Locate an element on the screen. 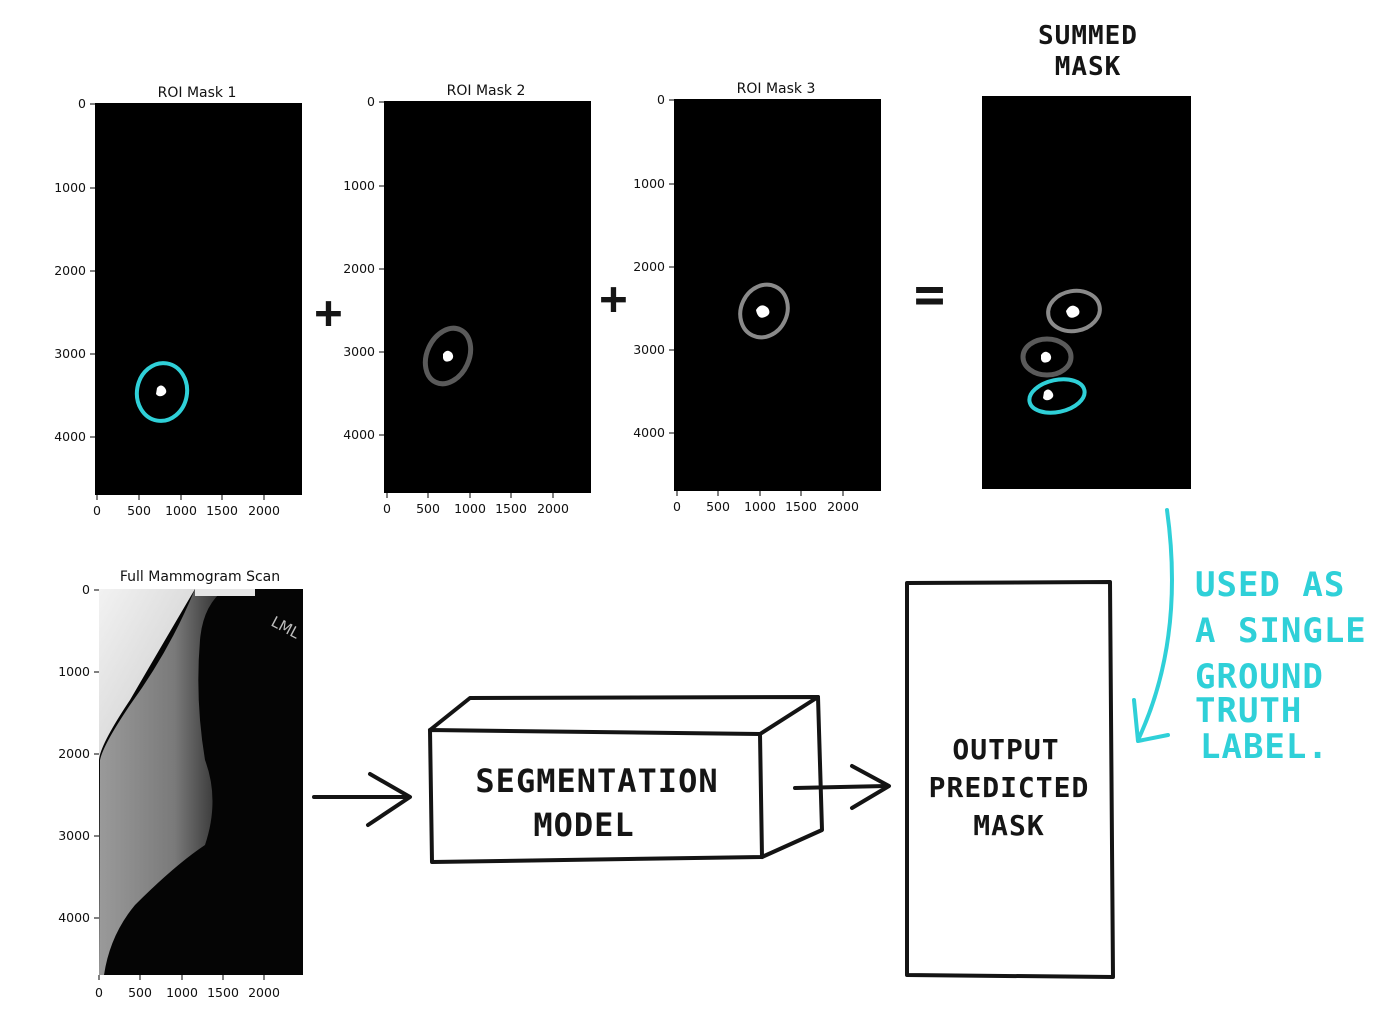  summed-mask-panel: SUMMED MASK is located at coordinates (1086, 255).